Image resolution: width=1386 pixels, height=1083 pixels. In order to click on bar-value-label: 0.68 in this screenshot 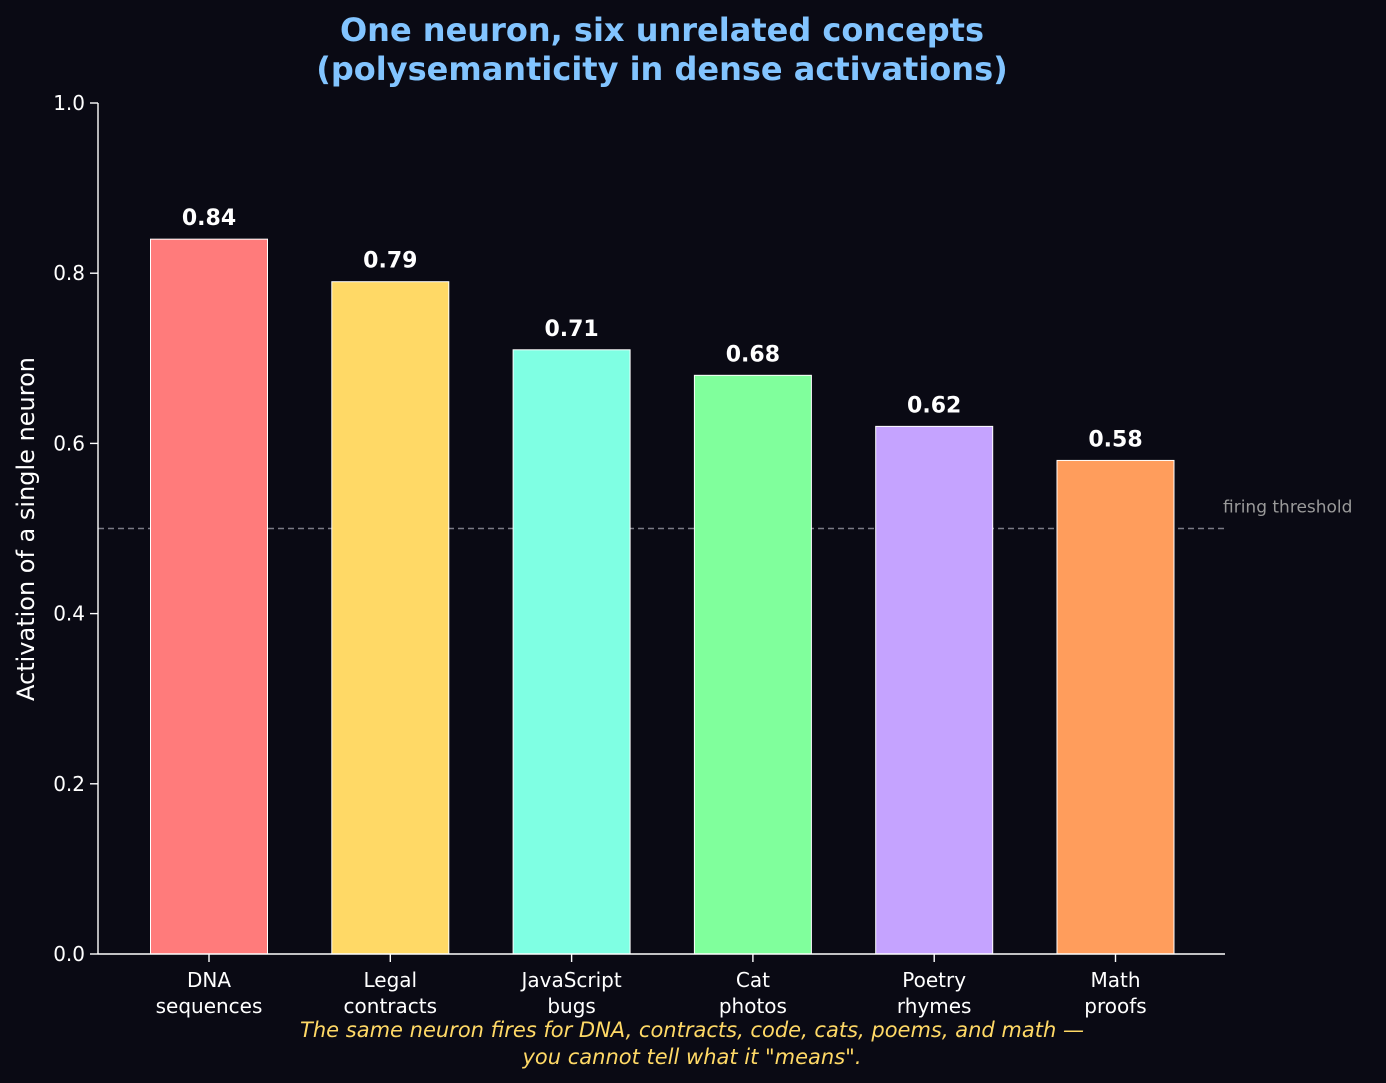, I will do `click(753, 354)`.